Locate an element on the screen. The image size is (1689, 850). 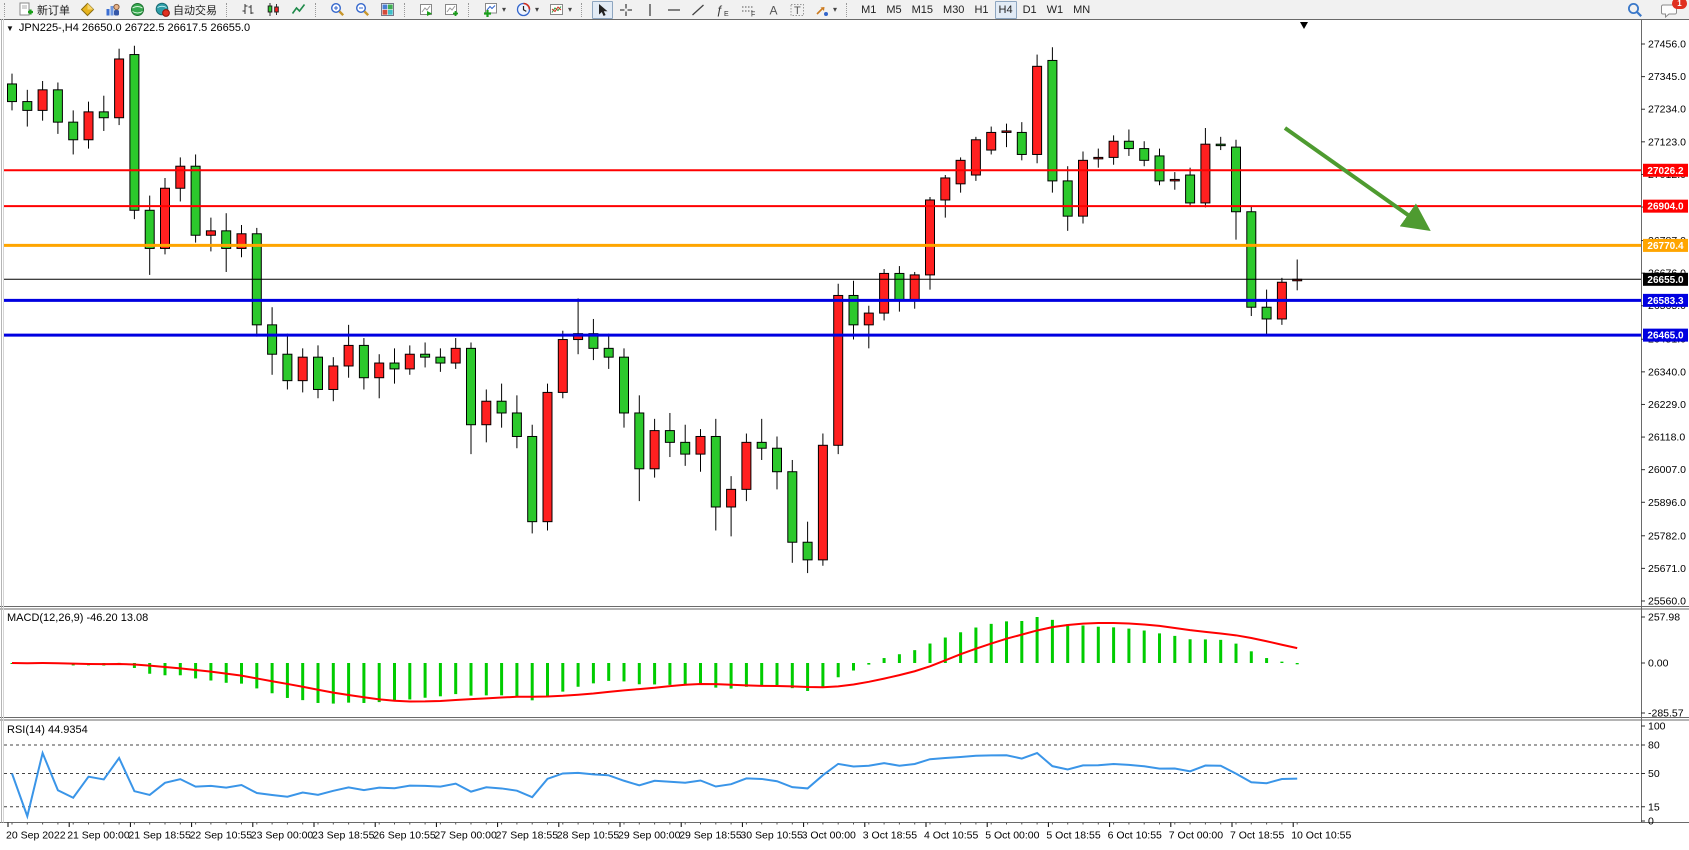
timeframe-button-d1: D1 is located at coordinates (1030, 10).